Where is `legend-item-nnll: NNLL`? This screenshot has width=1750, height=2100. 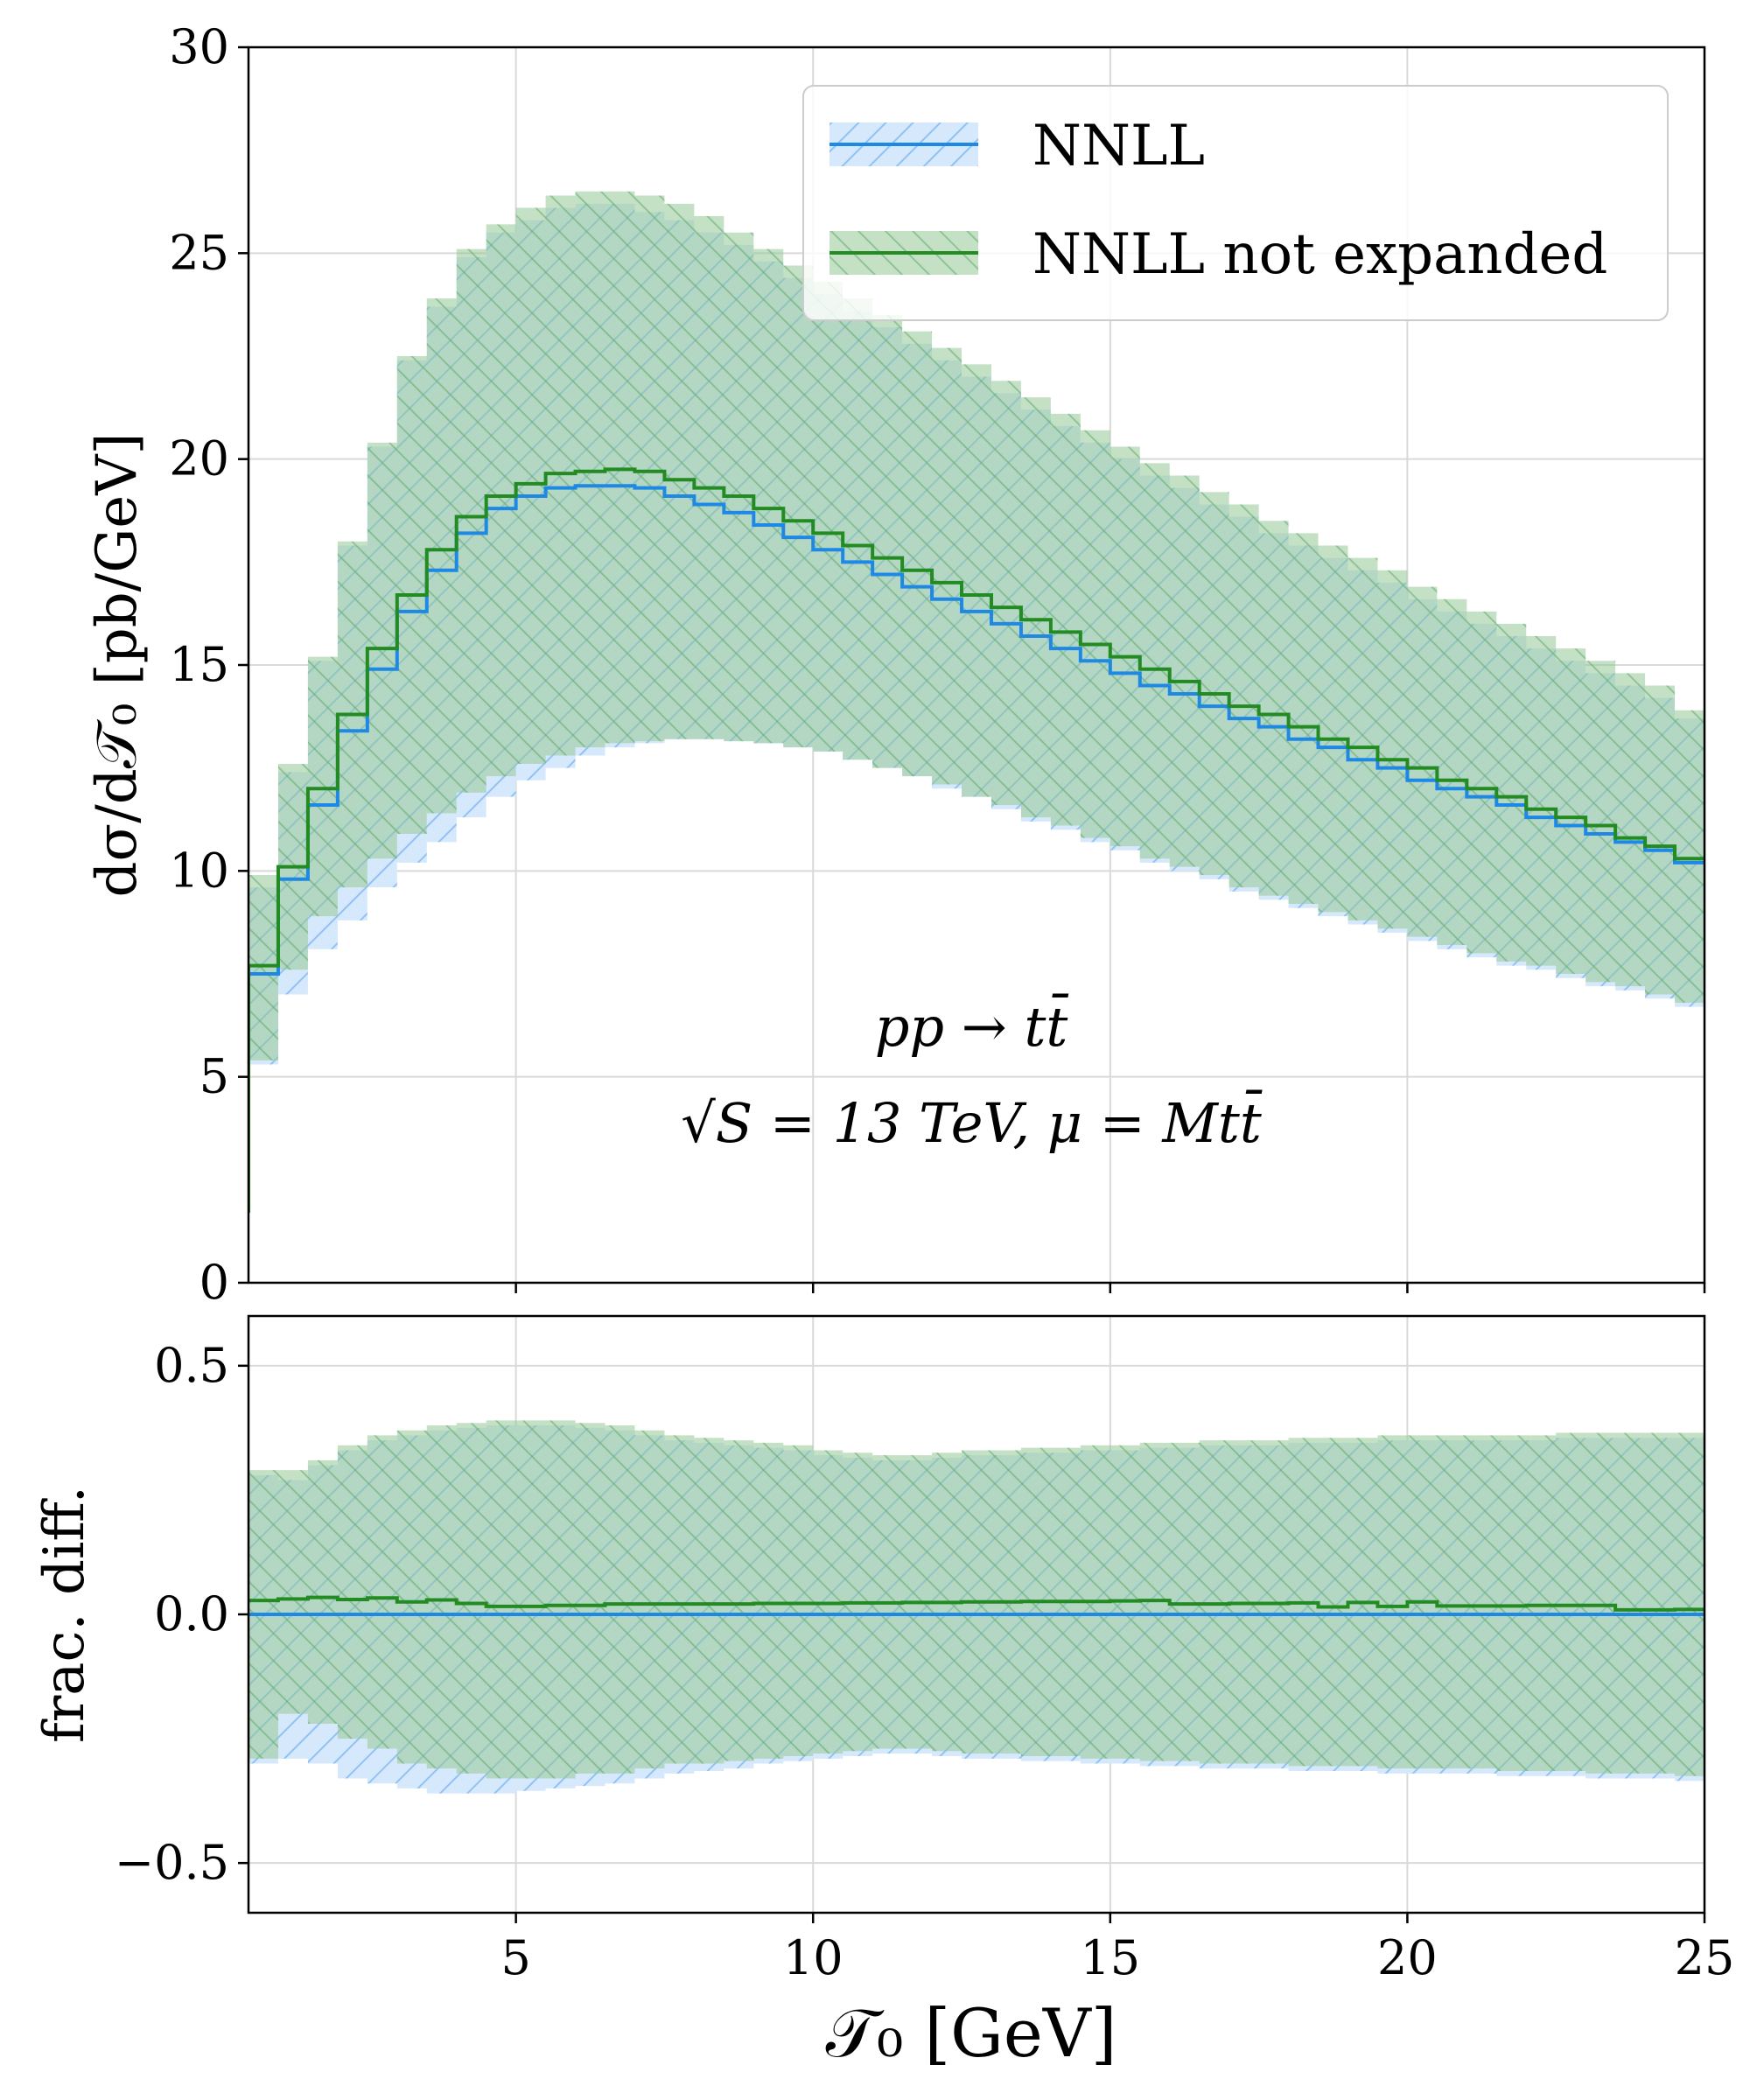 legend-item-nnll: NNLL is located at coordinates (1017, 146).